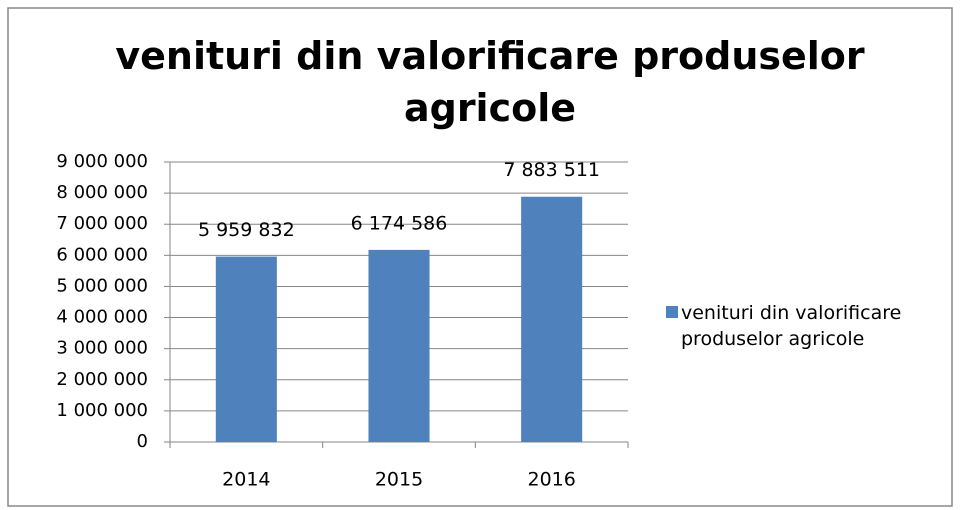 This screenshot has height=510, width=960. I want to click on y-tick-label: 0, so click(142, 441).